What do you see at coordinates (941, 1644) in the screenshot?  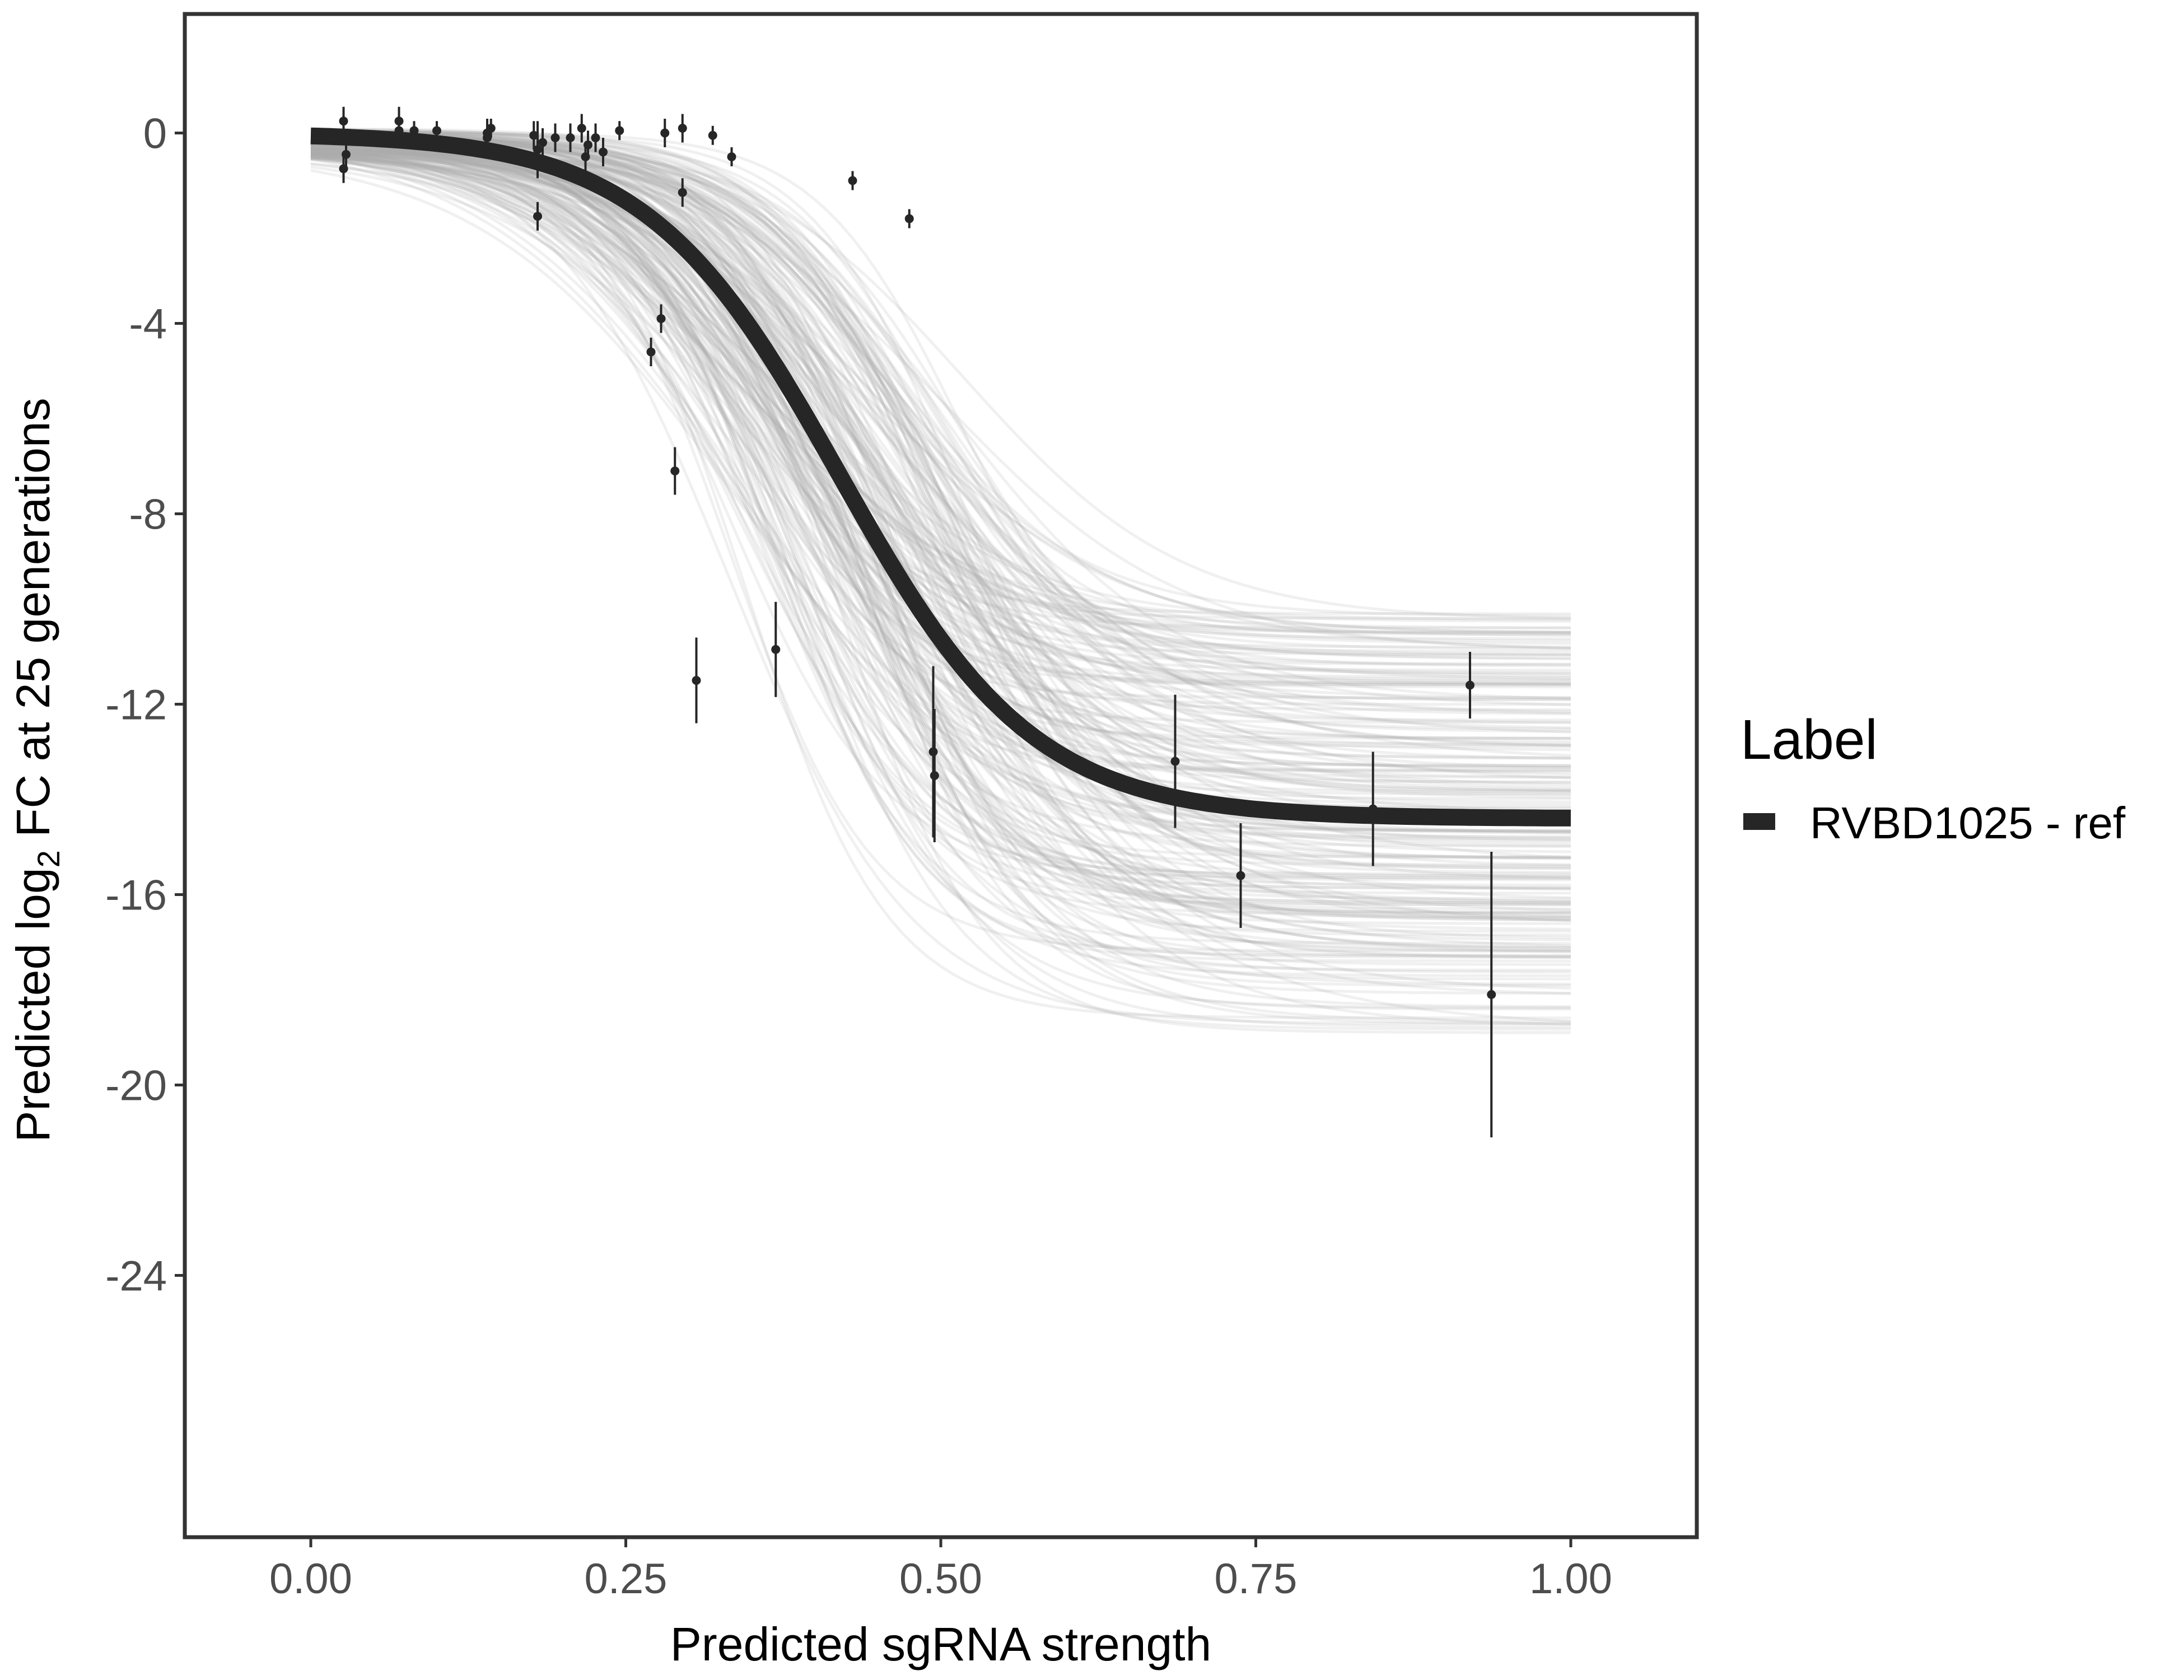 I see `x-axis-title: Predicted sgRNA strength` at bounding box center [941, 1644].